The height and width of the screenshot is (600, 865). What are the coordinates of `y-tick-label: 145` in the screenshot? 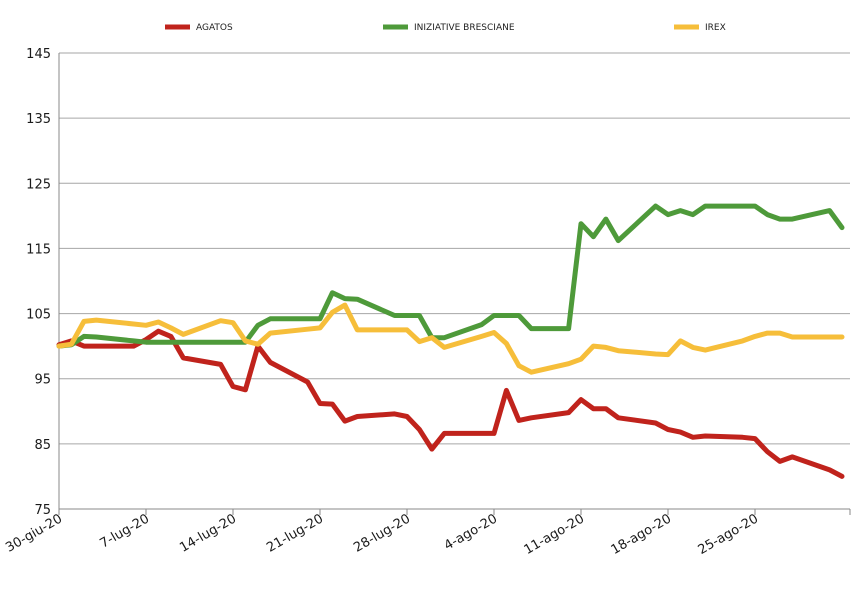 It's located at (38, 54).